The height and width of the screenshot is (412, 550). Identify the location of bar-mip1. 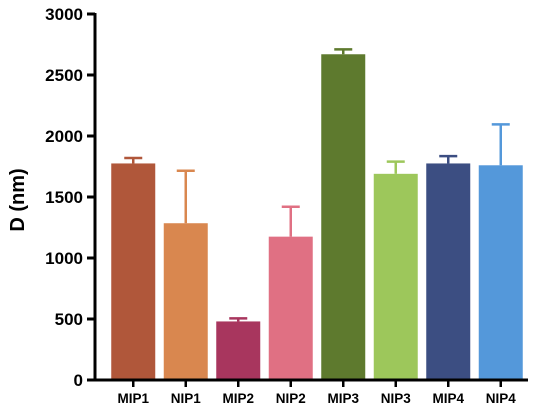
(133, 271).